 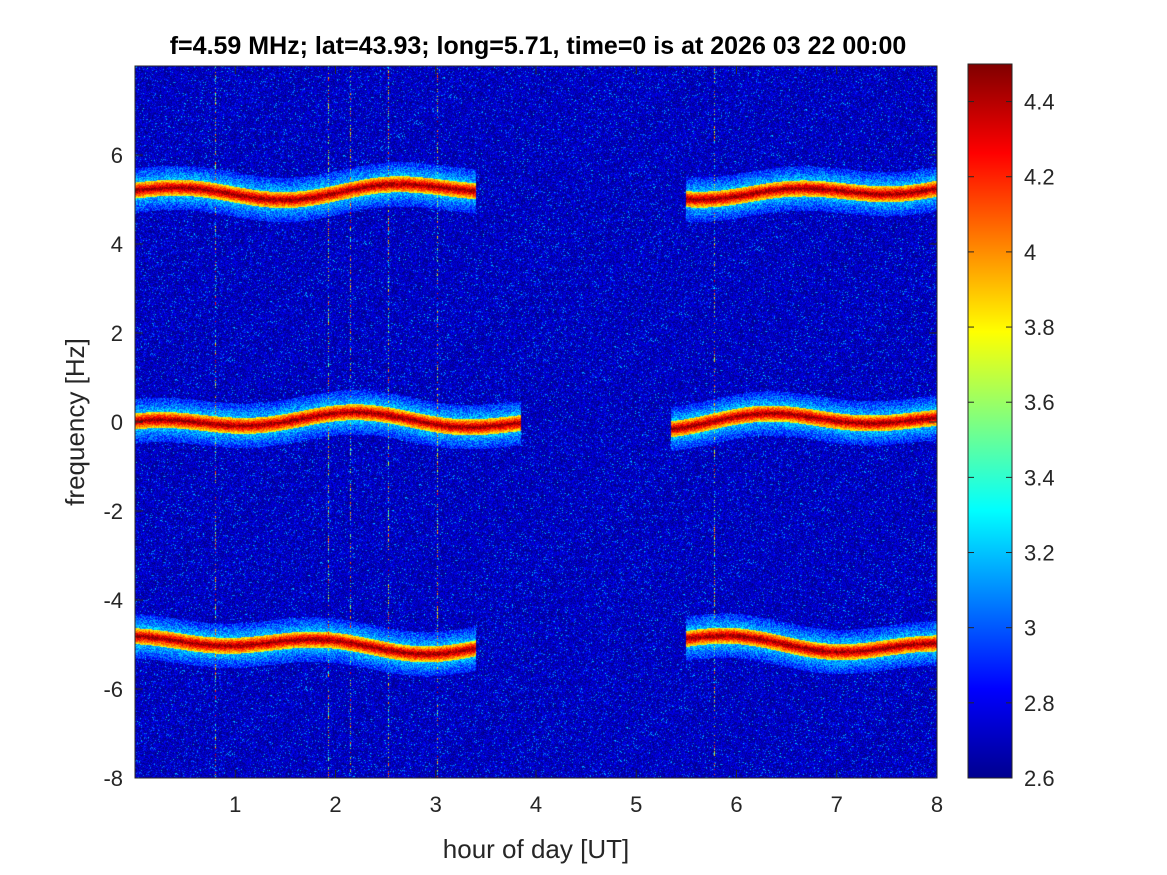 I want to click on colorbar: 2.6 2.8 3 3.2 3.4 3.6 3.8 4 4.2 4.4, so click(x=1011, y=427).